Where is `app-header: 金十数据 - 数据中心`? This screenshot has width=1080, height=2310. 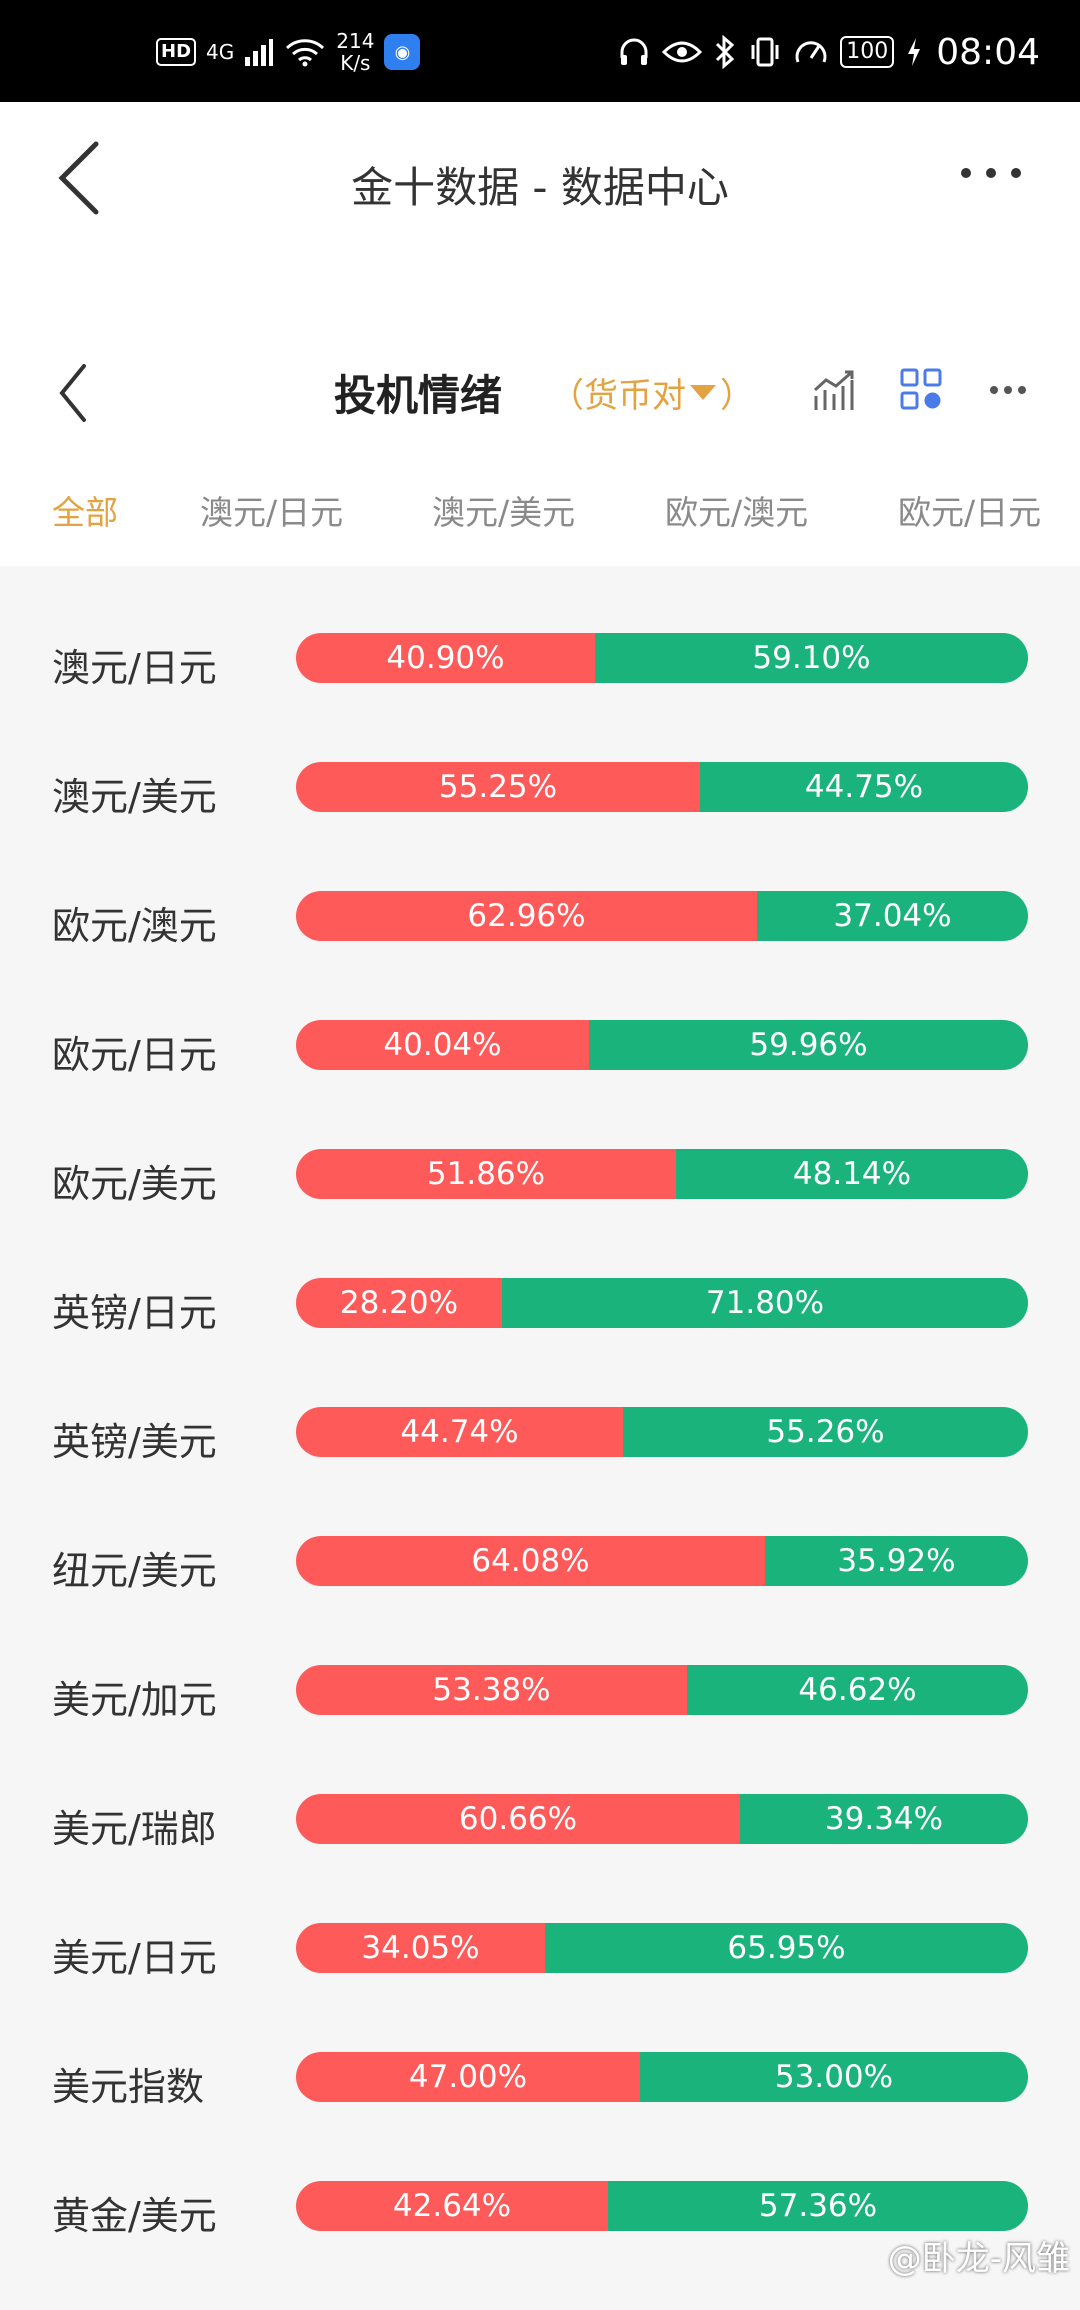
app-header: 金十数据 - 数据中心 is located at coordinates (540, 227).